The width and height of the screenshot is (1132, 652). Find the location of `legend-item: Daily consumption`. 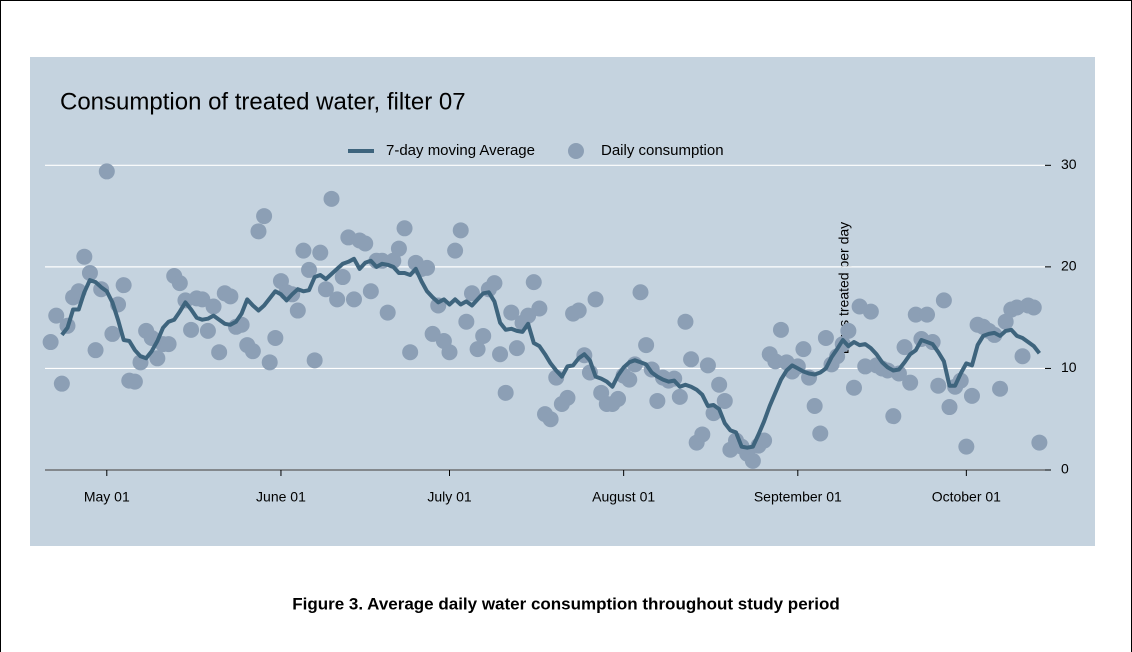

legend-item: Daily consumption is located at coordinates (645, 150).